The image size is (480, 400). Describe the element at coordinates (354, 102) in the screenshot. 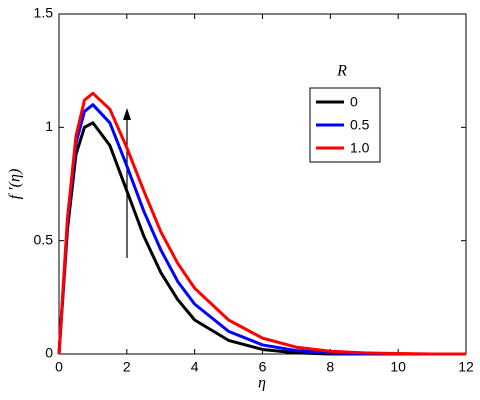

I see `legend-label: 0` at that location.